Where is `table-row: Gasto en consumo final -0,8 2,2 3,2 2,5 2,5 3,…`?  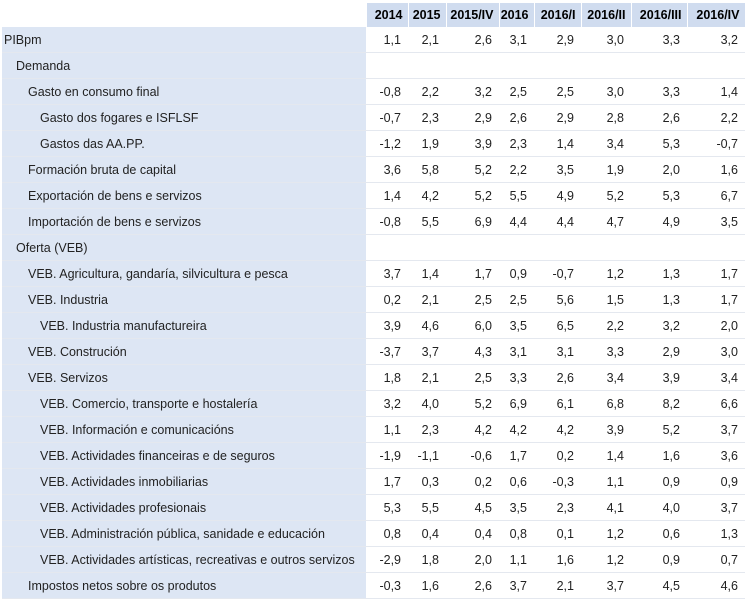 table-row: Gasto en consumo final -0,8 2,2 3,2 2,5 2,5 3,… is located at coordinates (373, 91).